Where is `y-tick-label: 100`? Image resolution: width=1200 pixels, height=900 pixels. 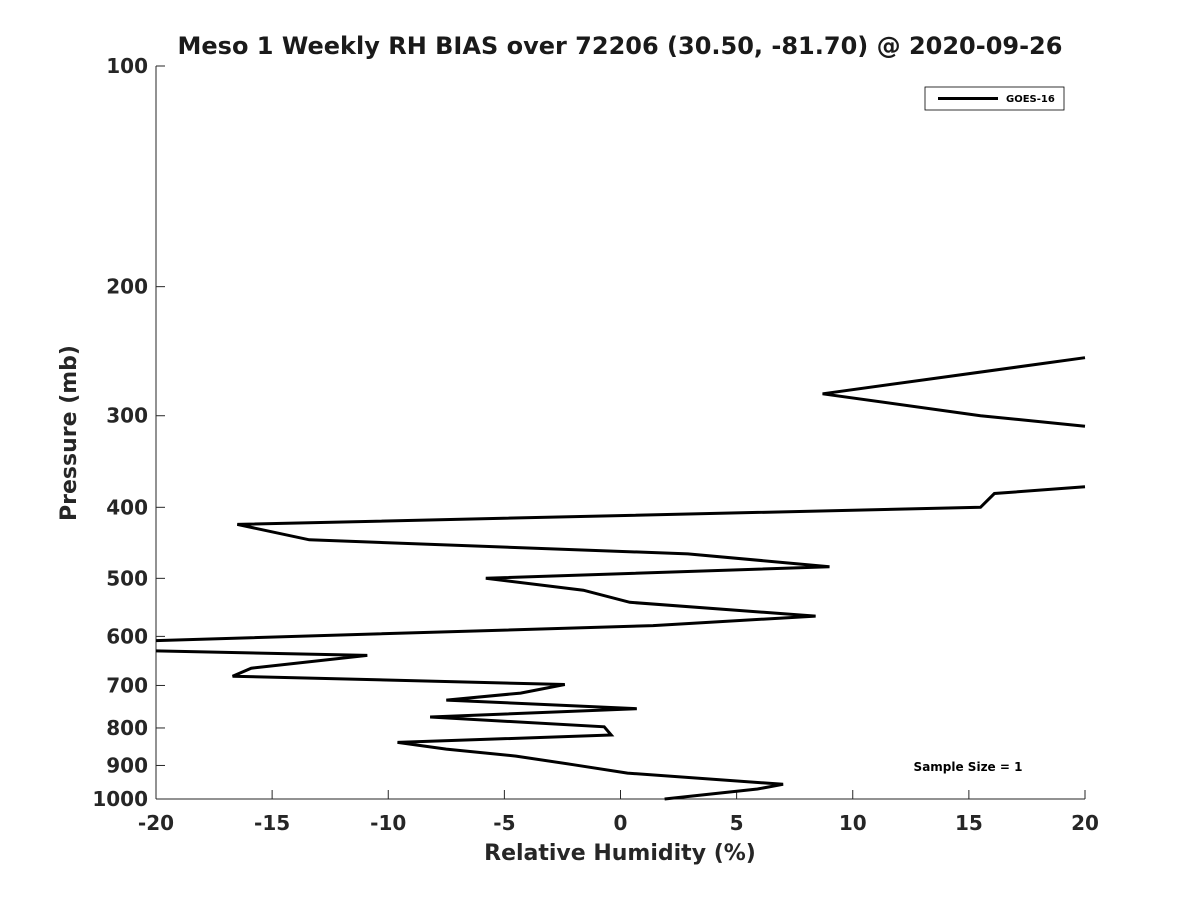
y-tick-label: 100 is located at coordinates (127, 66).